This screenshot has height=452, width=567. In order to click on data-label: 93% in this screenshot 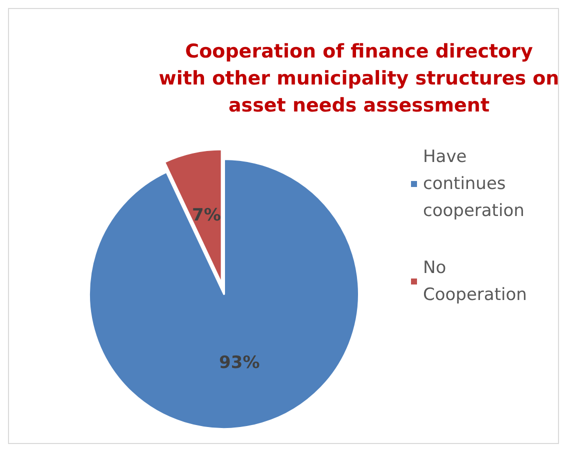, I will do `click(239, 362)`.